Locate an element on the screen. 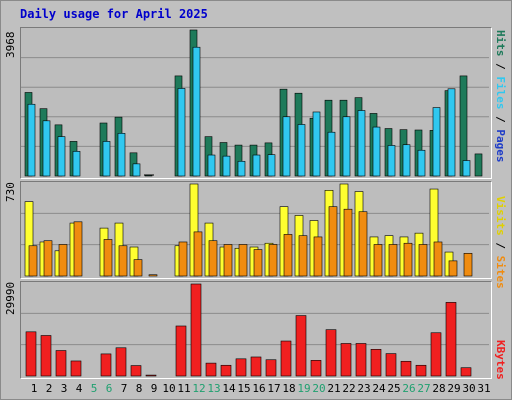 Image resolution: width=512 pixels, height=400 pixels. day-label: 30 is located at coordinates (469, 388).